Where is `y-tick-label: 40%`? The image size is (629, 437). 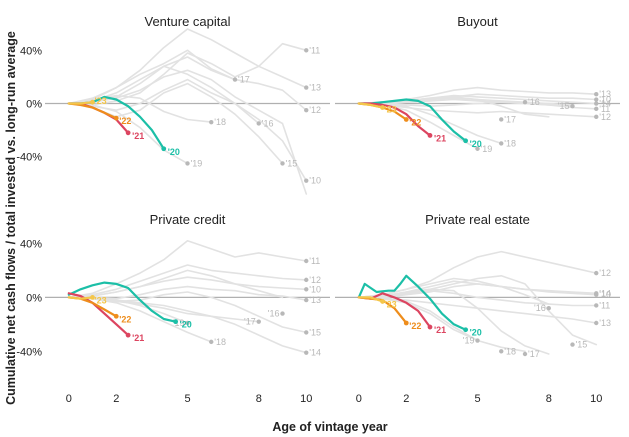
y-tick-label: 40% is located at coordinates (31, 51).